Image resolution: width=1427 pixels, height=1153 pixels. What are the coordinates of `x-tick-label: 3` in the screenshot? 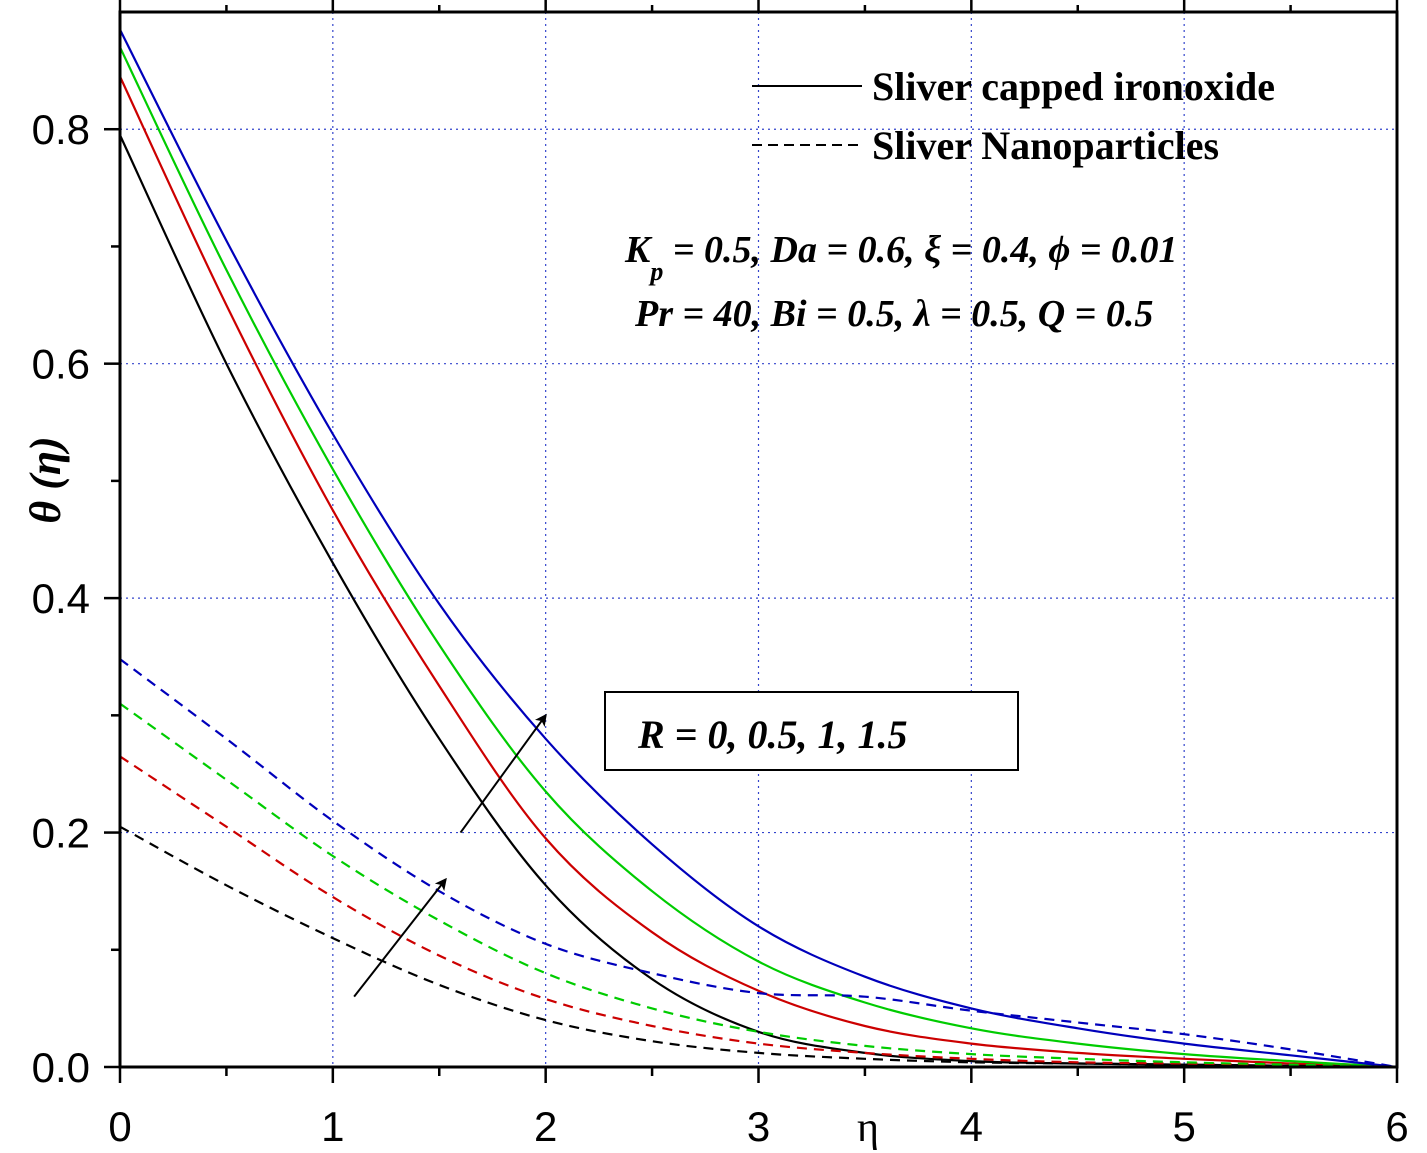 It's located at (758, 1126).